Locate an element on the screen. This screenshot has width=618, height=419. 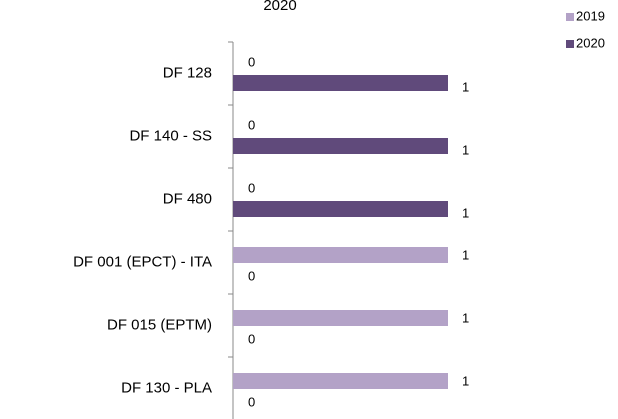
y-tick-label: DF 140 - SS is located at coordinates (170, 135).